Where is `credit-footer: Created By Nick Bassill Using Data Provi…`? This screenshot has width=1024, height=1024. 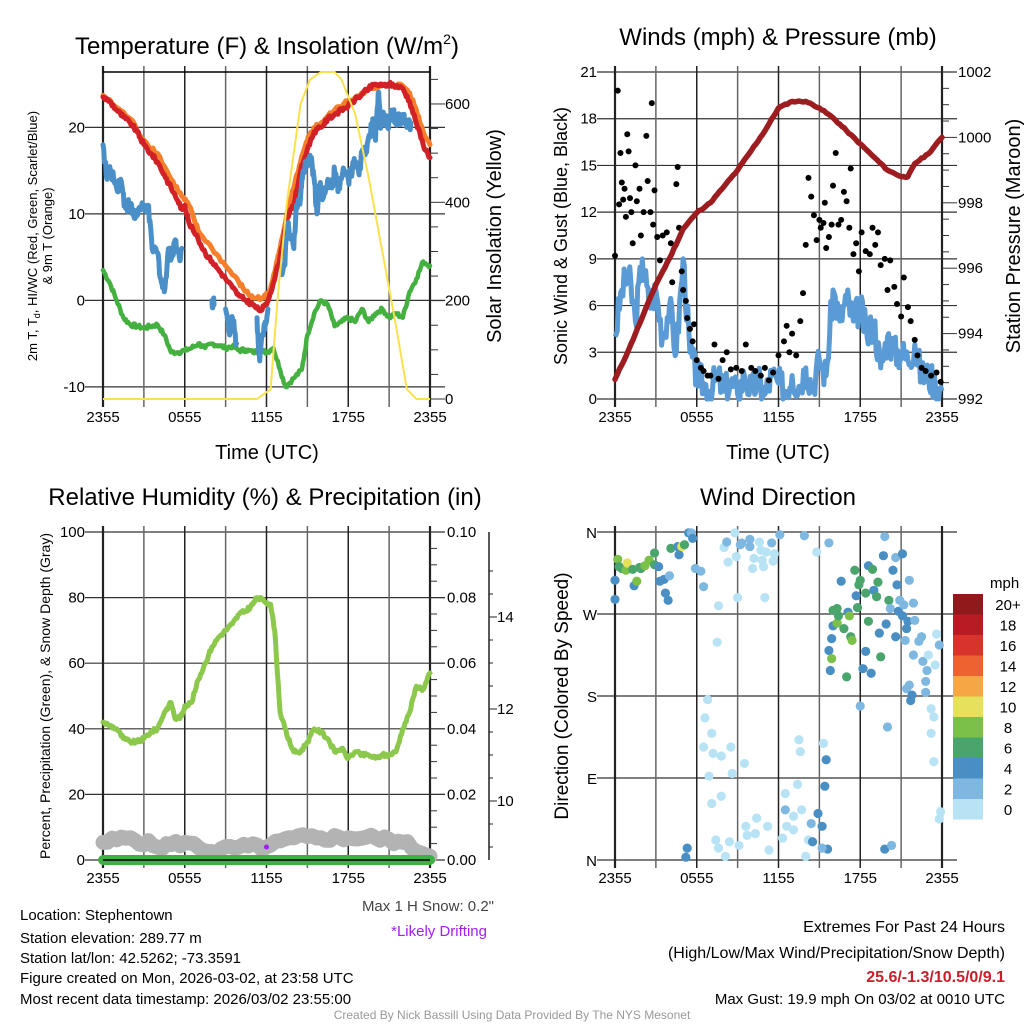
credit-footer: Created By Nick Bassill Using Data Provi… is located at coordinates (512, 1015).